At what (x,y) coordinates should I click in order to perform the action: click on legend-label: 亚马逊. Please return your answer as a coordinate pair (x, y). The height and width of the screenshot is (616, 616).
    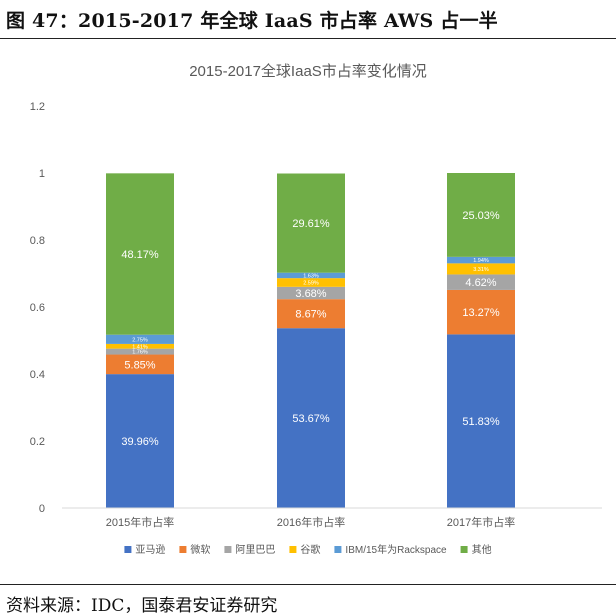
    Looking at the image, I should click on (150, 550).